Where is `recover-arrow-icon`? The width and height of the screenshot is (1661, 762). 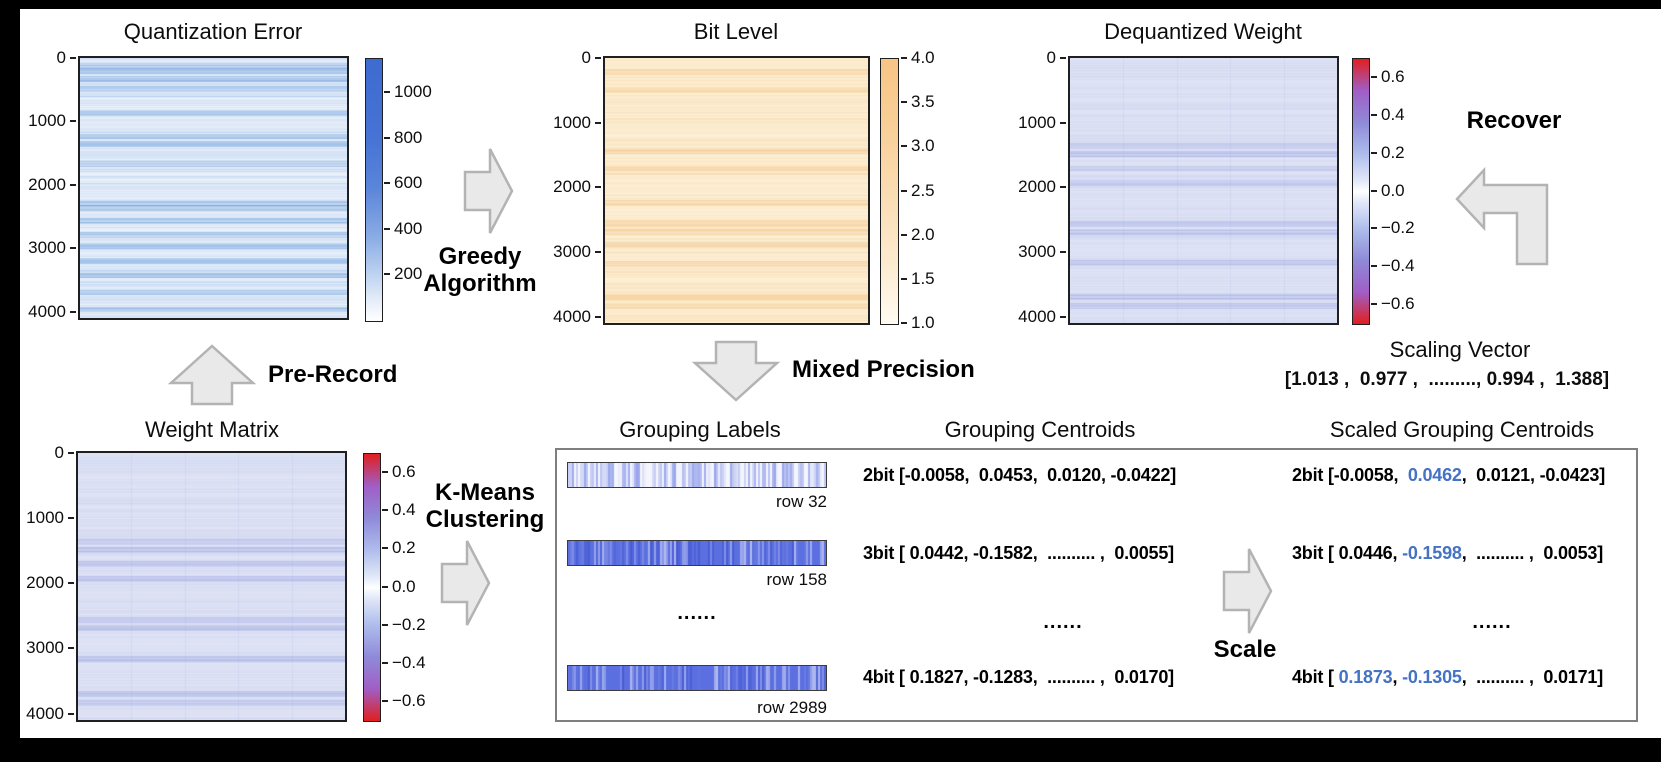 recover-arrow-icon is located at coordinates (1502, 216).